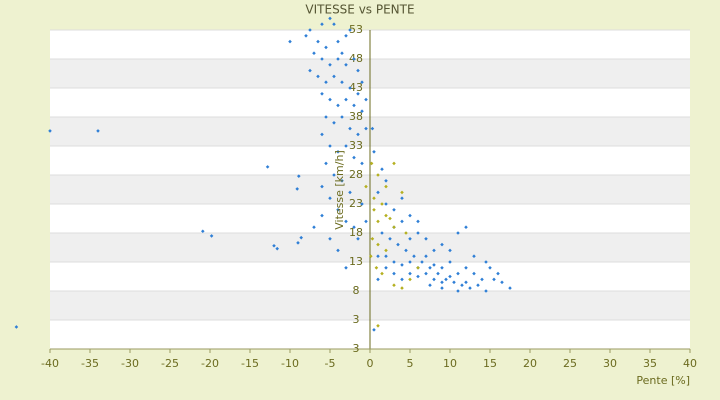  Describe the element at coordinates (410, 363) in the screenshot. I see `x-tick-label: 5` at that location.